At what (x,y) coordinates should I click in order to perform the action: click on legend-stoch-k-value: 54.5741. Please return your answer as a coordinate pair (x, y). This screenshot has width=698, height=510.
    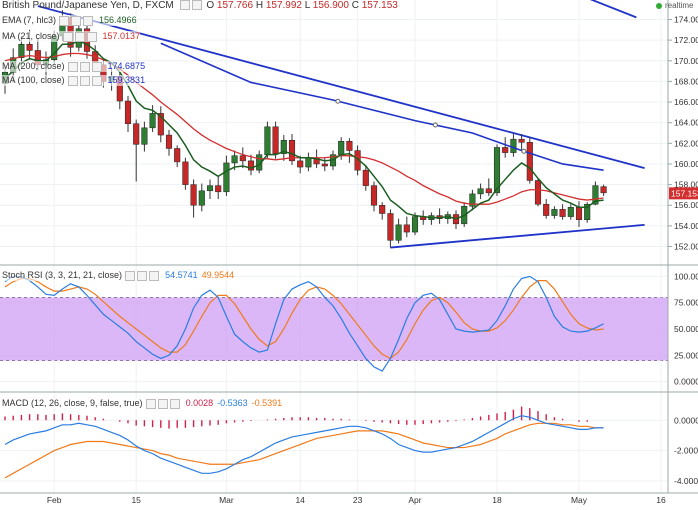
    Looking at the image, I should click on (181, 275).